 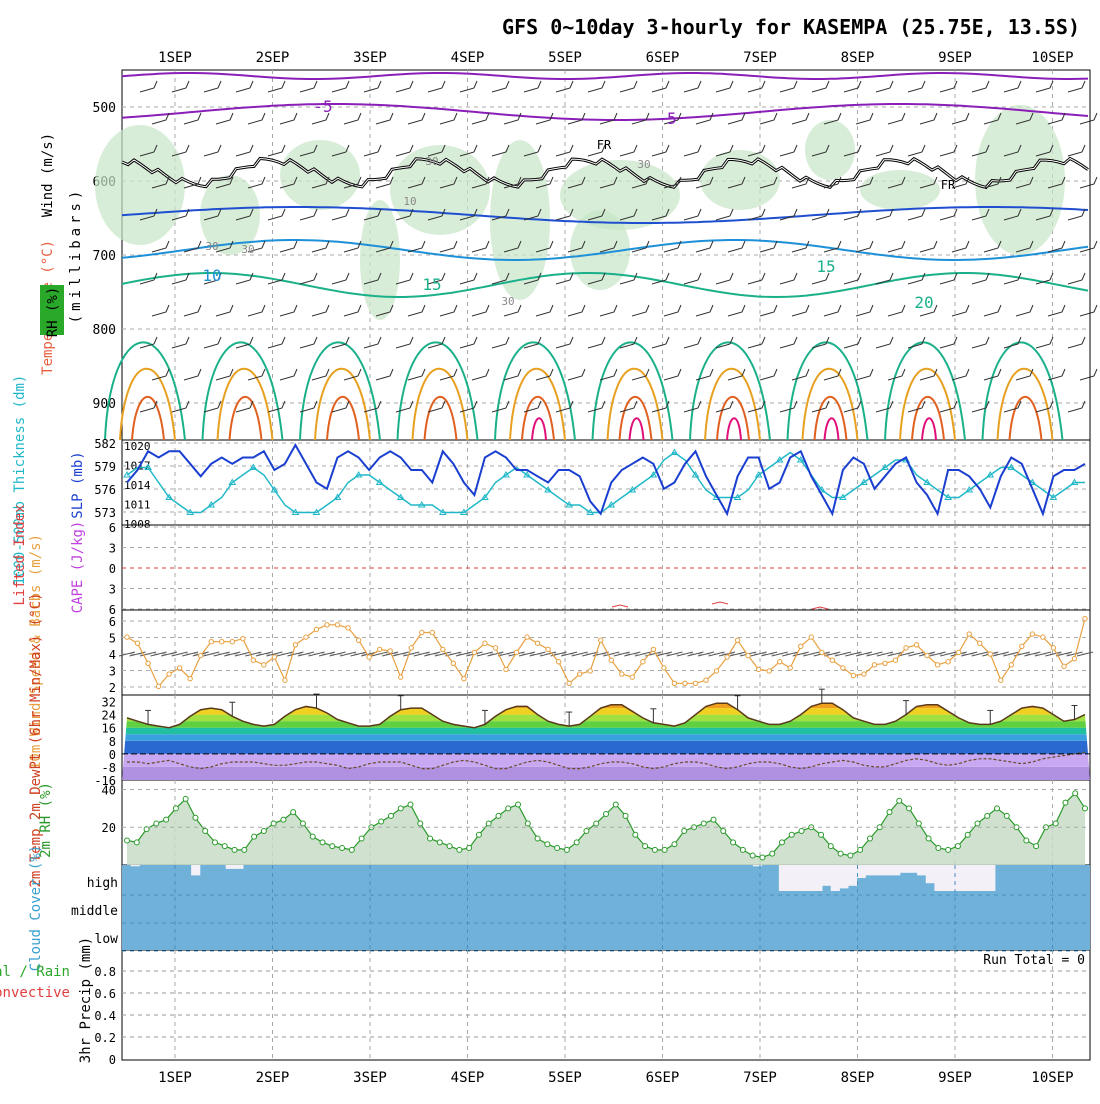 What do you see at coordinates (606, 711) in the screenshot?
I see `temp-band` at bounding box center [606, 711].